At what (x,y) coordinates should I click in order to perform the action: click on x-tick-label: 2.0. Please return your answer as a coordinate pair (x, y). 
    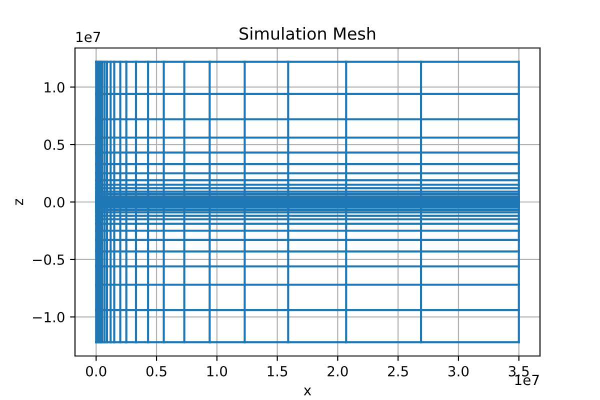
    Looking at the image, I should click on (338, 371).